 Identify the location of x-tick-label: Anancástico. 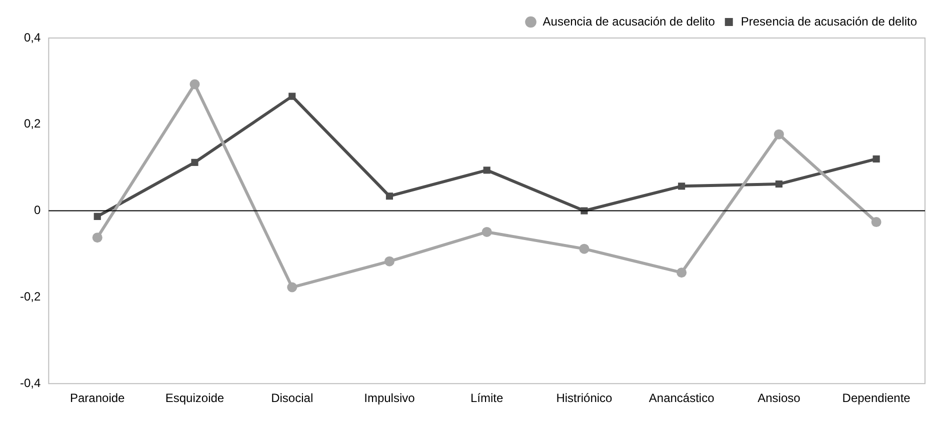
(681, 398).